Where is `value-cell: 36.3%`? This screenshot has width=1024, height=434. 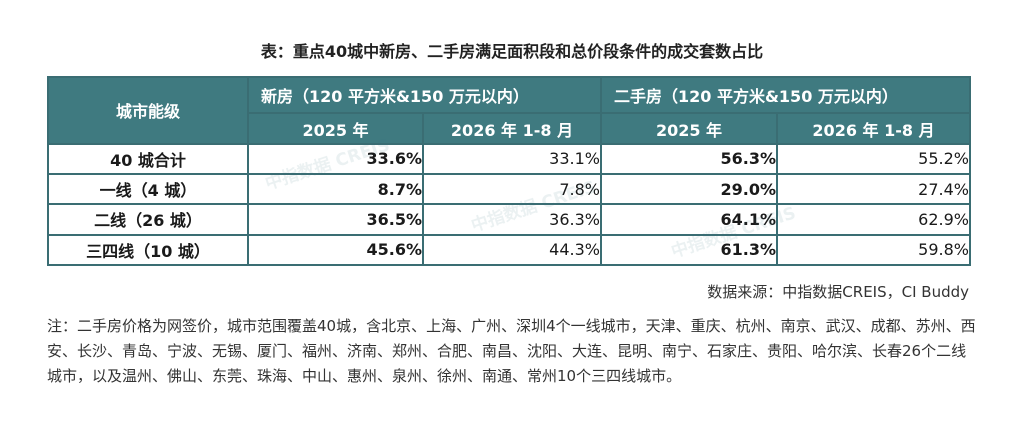
value-cell: 36.3% is located at coordinates (512, 219).